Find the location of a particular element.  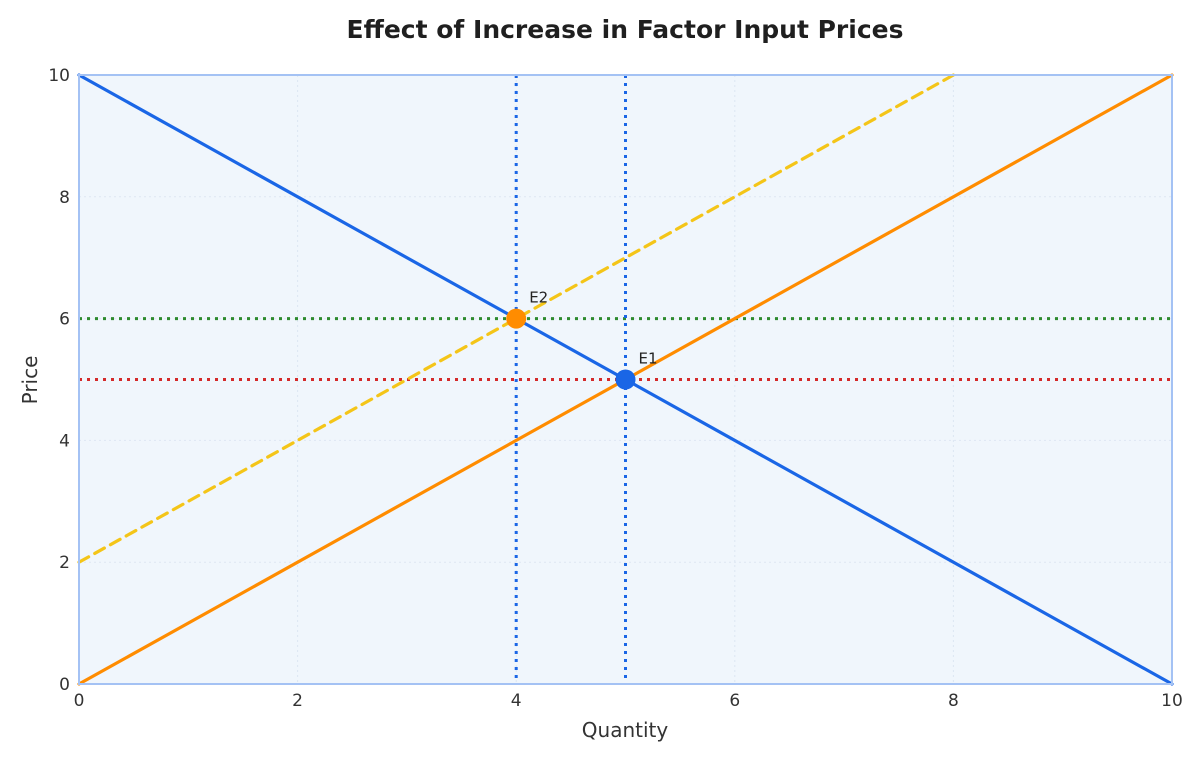

y-tick-label: 6 is located at coordinates (64, 320).